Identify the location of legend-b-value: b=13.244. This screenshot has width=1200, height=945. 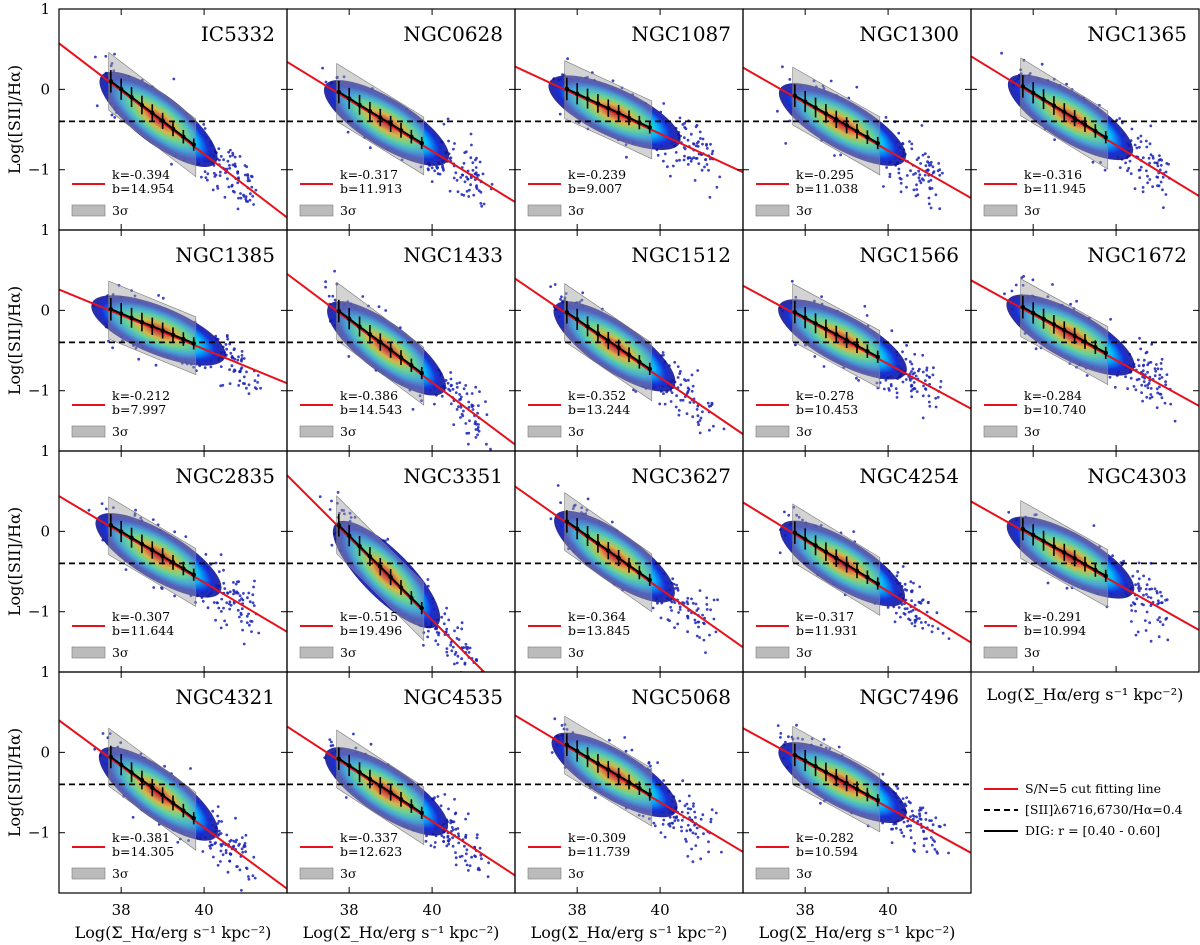
(599, 409).